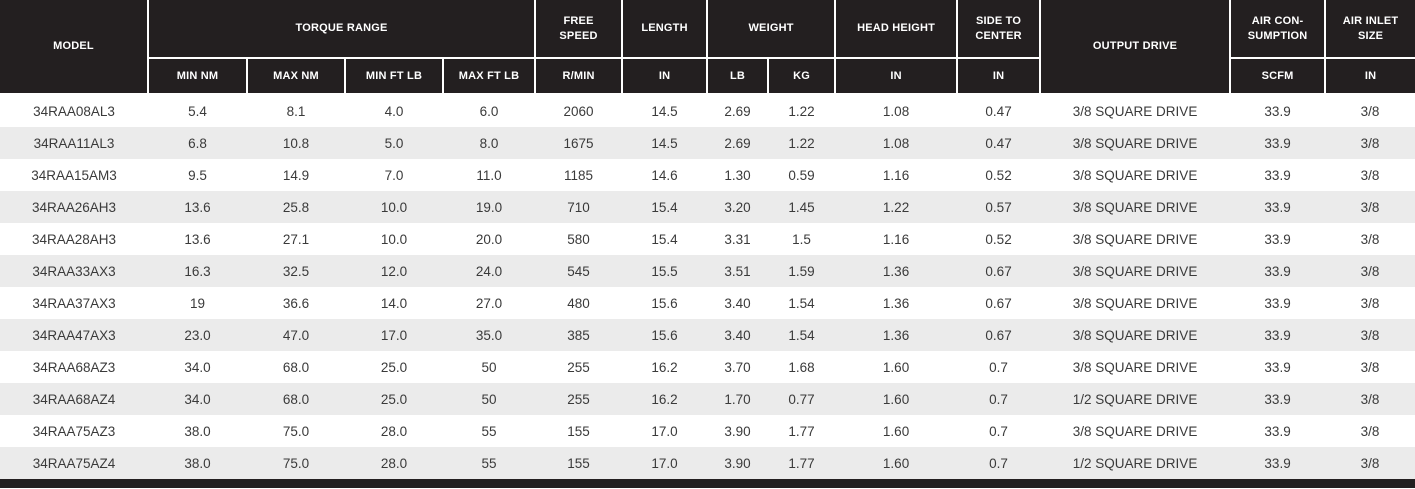  What do you see at coordinates (578, 207) in the screenshot?
I see `cell-free_speed_r_min: 710` at bounding box center [578, 207].